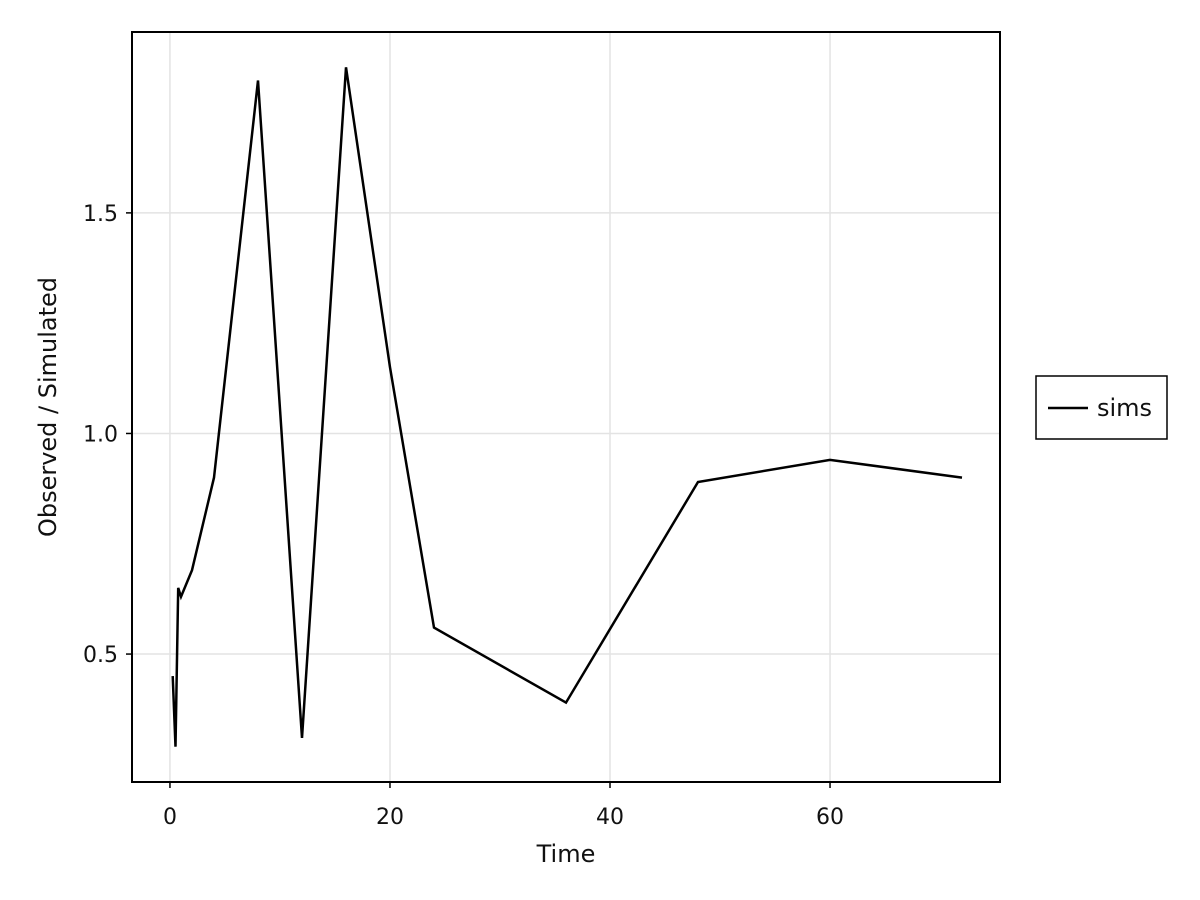 Image resolution: width=1200 pixels, height=900 pixels. I want to click on legend-label-sims: sims, so click(1124, 408).